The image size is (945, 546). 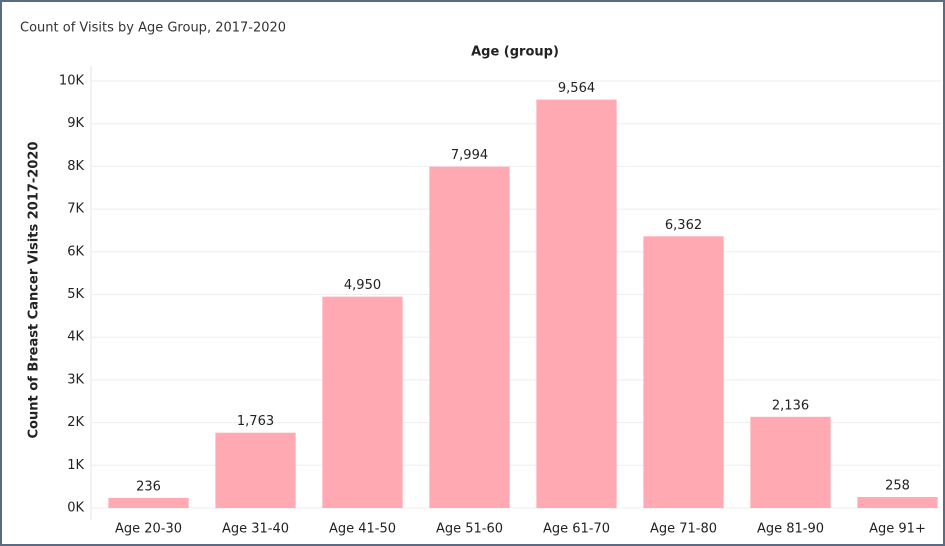 I want to click on x-axis-title: Age (group), so click(x=515, y=52).